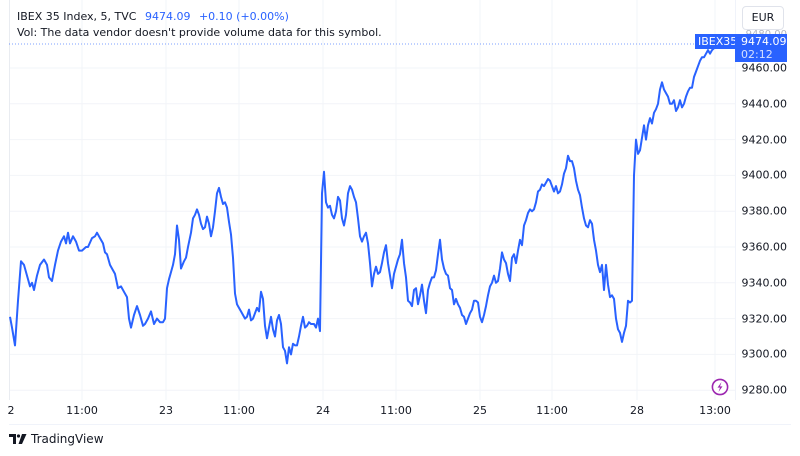 The image size is (800, 456). What do you see at coordinates (764, 140) in the screenshot?
I see `price-label: 9420.00` at bounding box center [764, 140].